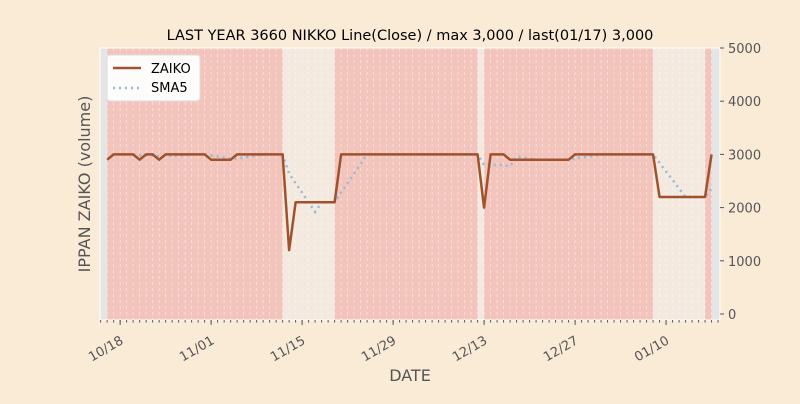 The width and height of the screenshot is (800, 404). Describe the element at coordinates (410, 375) in the screenshot. I see `x-axis-label: DATE` at that location.